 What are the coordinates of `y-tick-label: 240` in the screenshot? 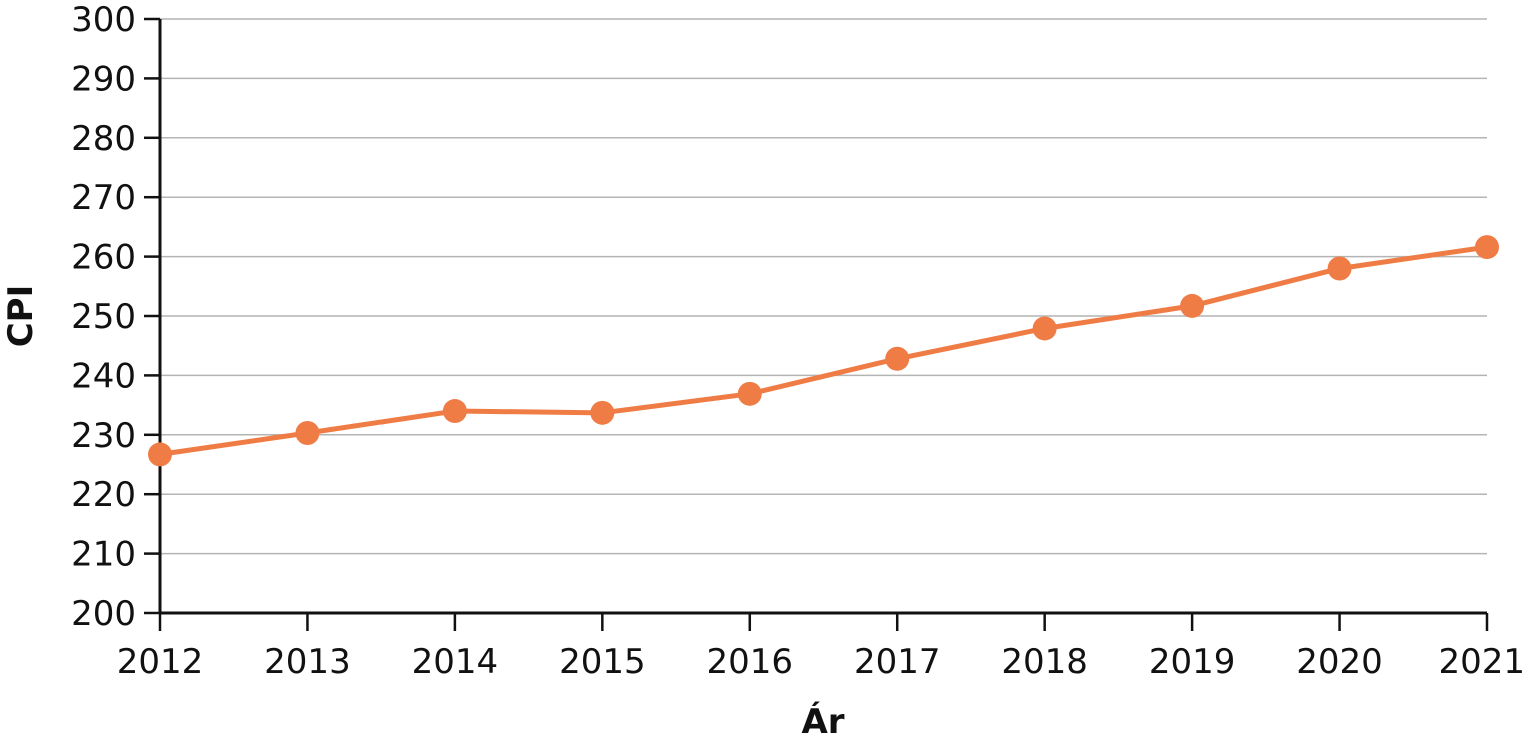 It's located at (103, 376).